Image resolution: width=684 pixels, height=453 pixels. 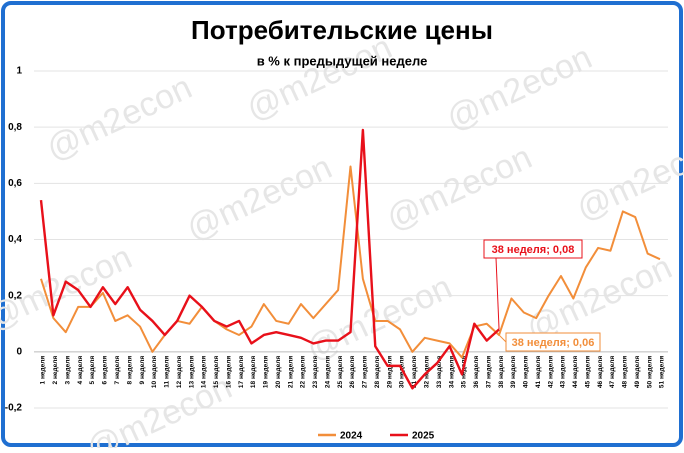 I want to click on x-tick-label: 3 неделя, so click(x=67, y=370).